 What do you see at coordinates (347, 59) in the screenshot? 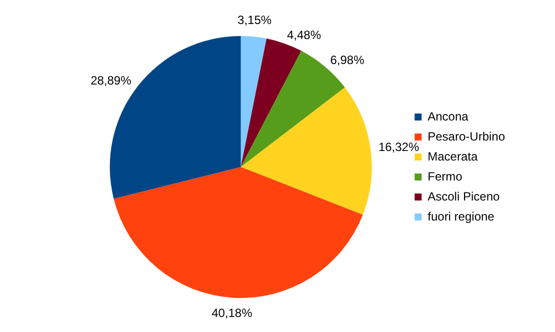
I see `data-label: 6,98%` at bounding box center [347, 59].